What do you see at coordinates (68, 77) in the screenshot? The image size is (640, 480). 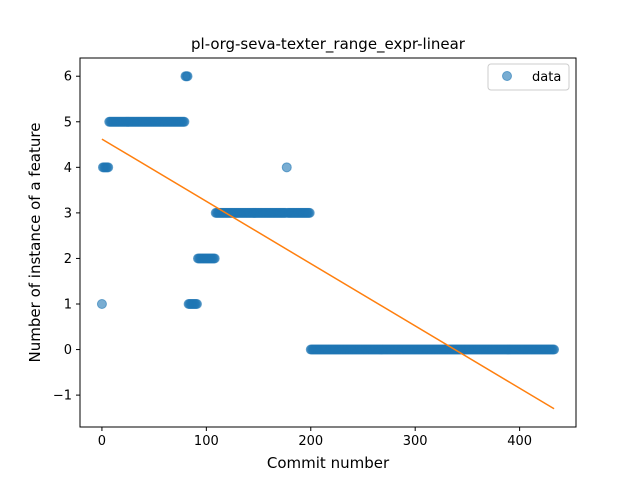 I see `y-tick-label: 6` at bounding box center [68, 77].